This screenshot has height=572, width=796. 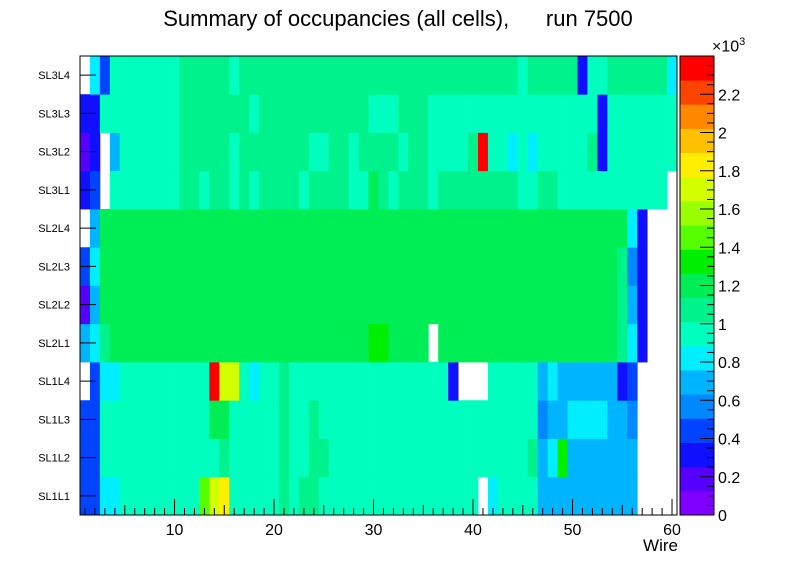 What do you see at coordinates (729, 248) in the screenshot?
I see `colorbar-tick-label: 1.4` at bounding box center [729, 248].